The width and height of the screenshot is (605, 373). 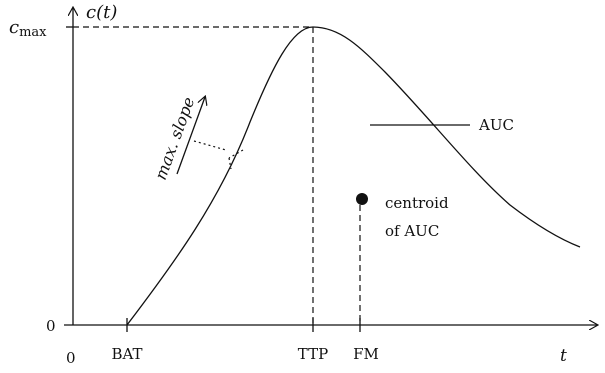 I want to click on tick-label-fm: FM, so click(x=366, y=354).